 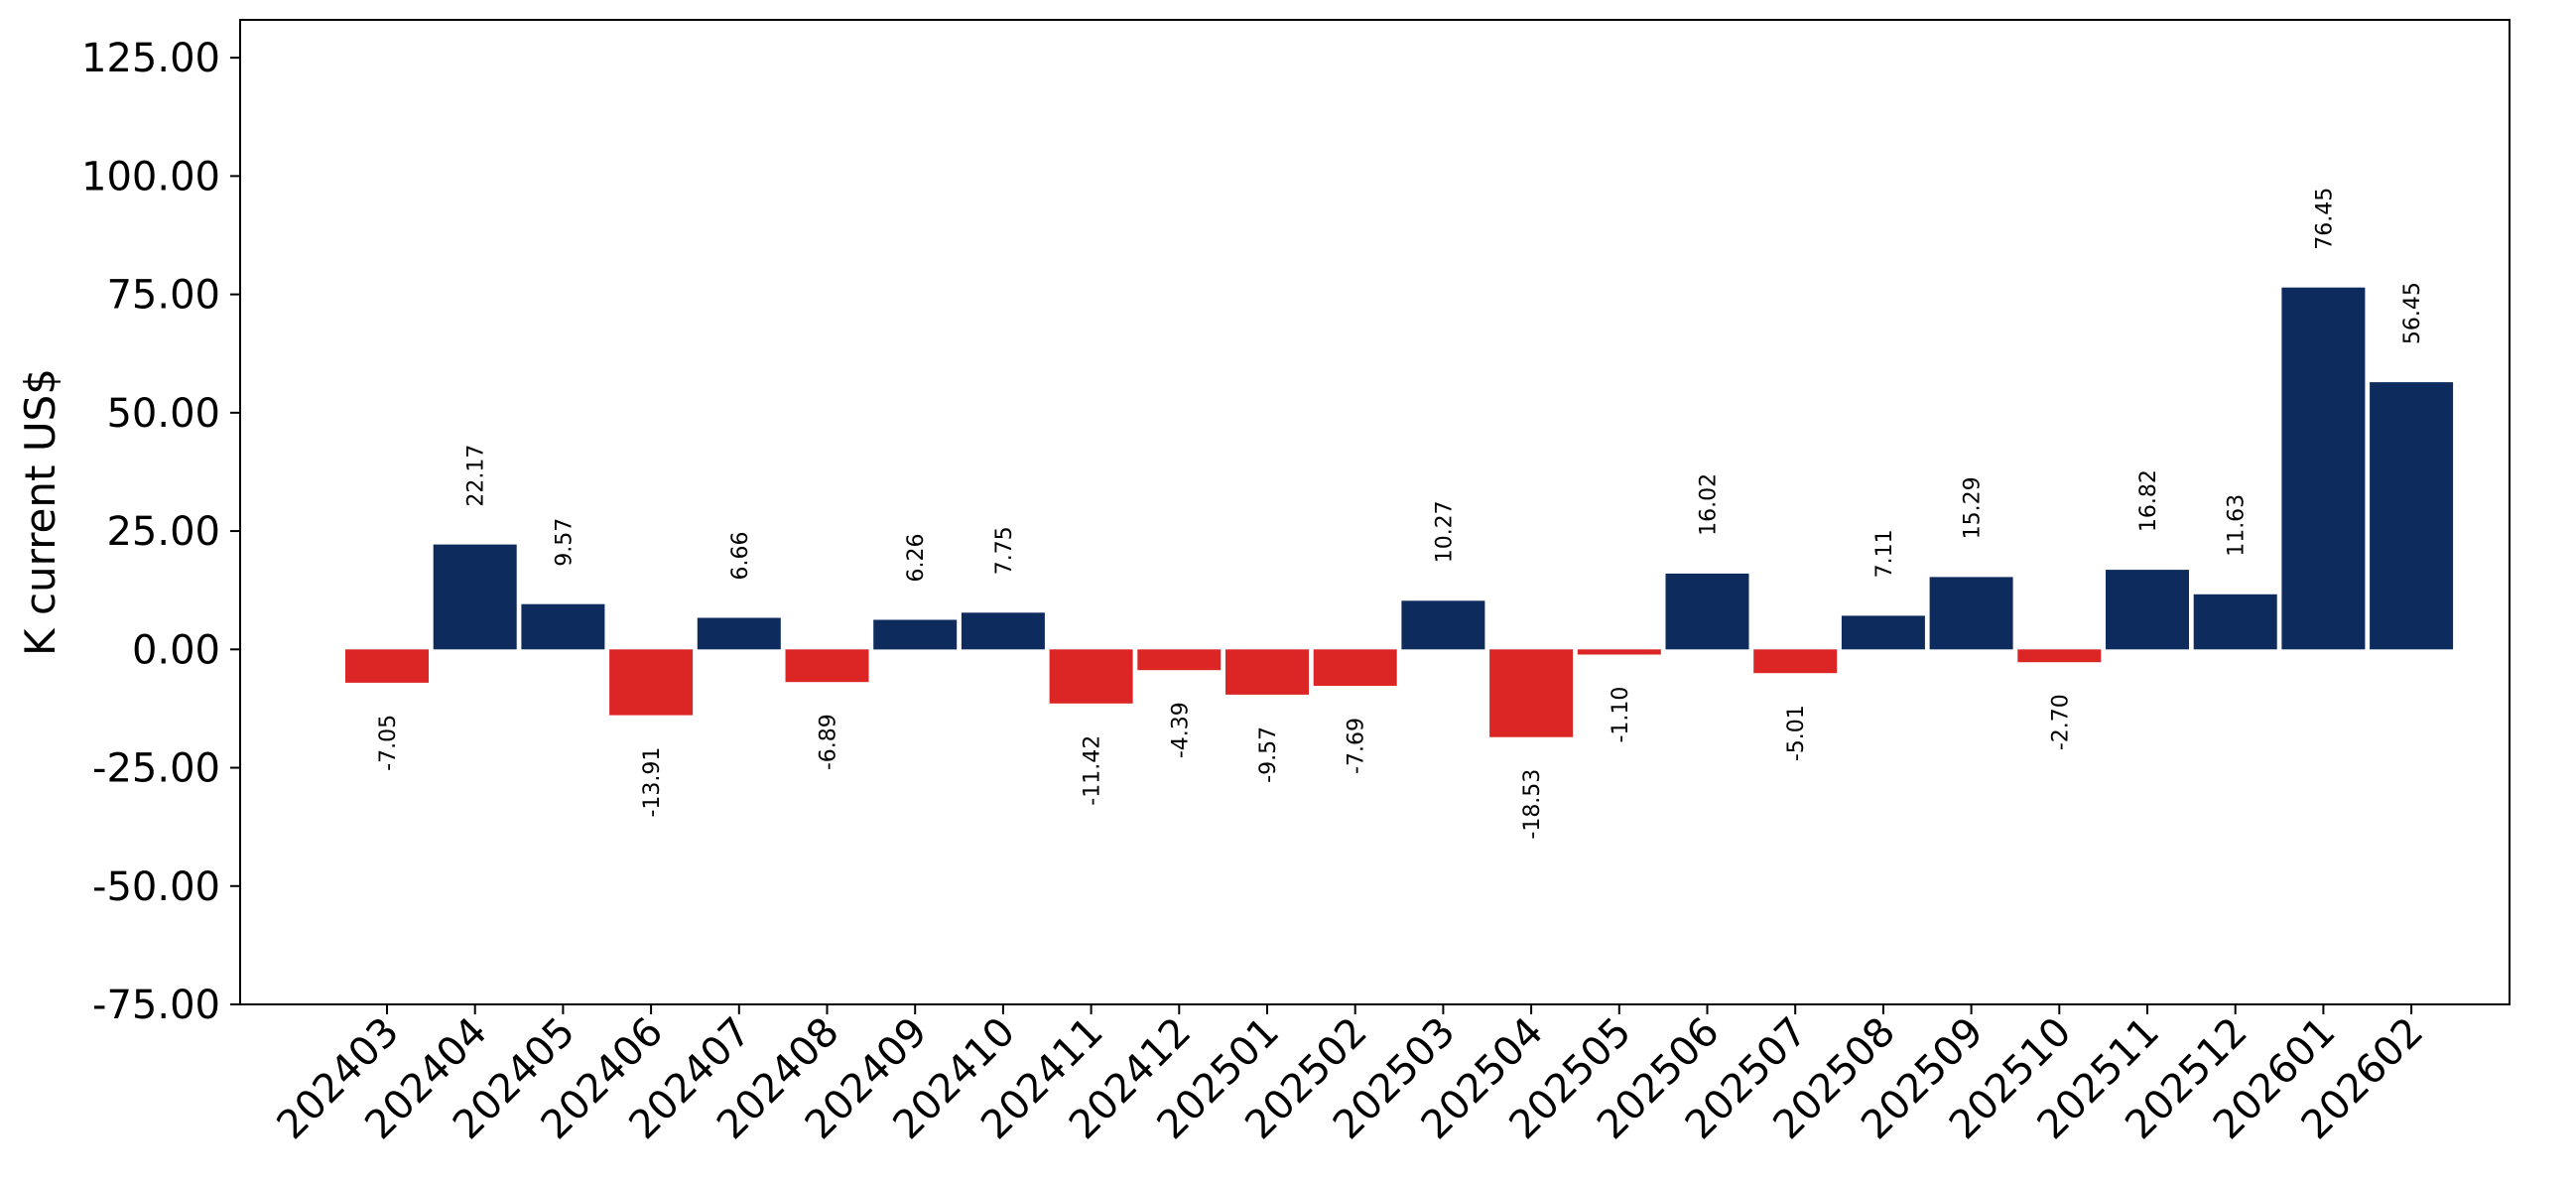 I want to click on data-label-202405: 9.57, so click(x=564, y=542).